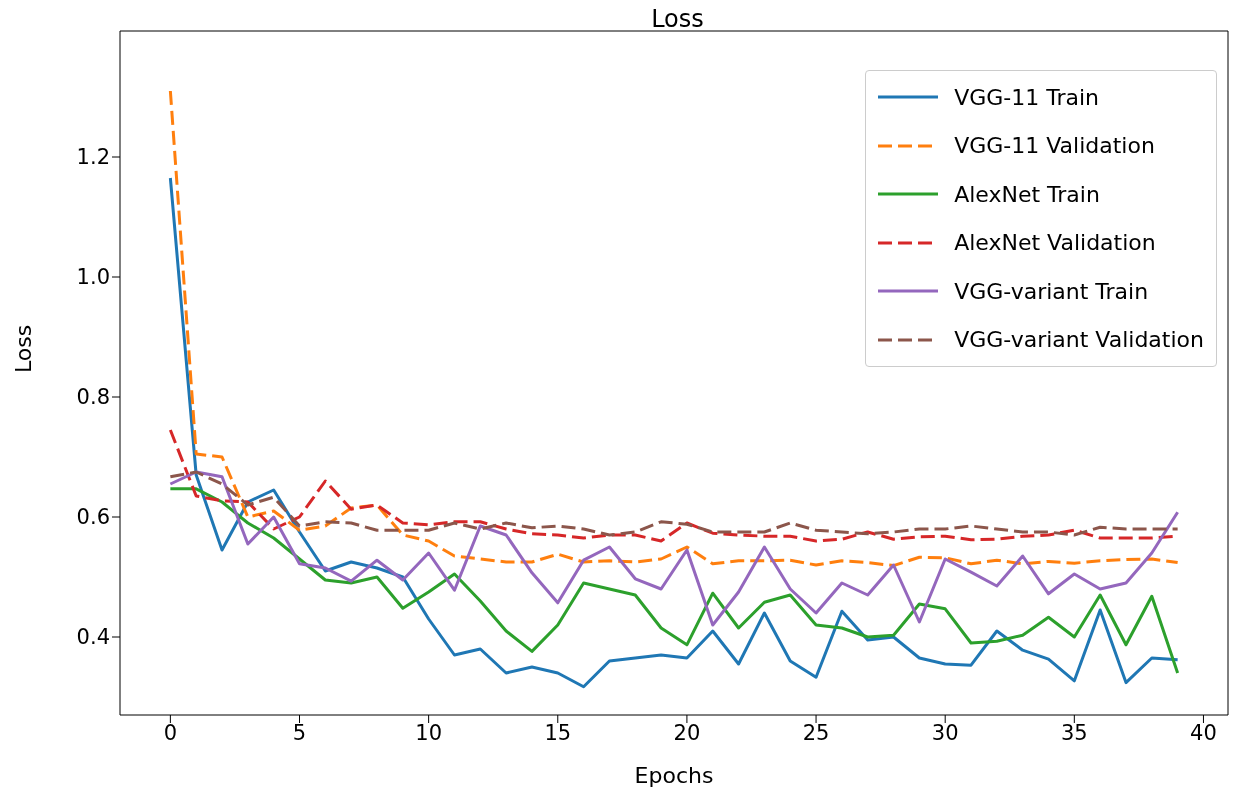  What do you see at coordinates (674, 775) in the screenshot?
I see `x-axis-title: Epochs` at bounding box center [674, 775].